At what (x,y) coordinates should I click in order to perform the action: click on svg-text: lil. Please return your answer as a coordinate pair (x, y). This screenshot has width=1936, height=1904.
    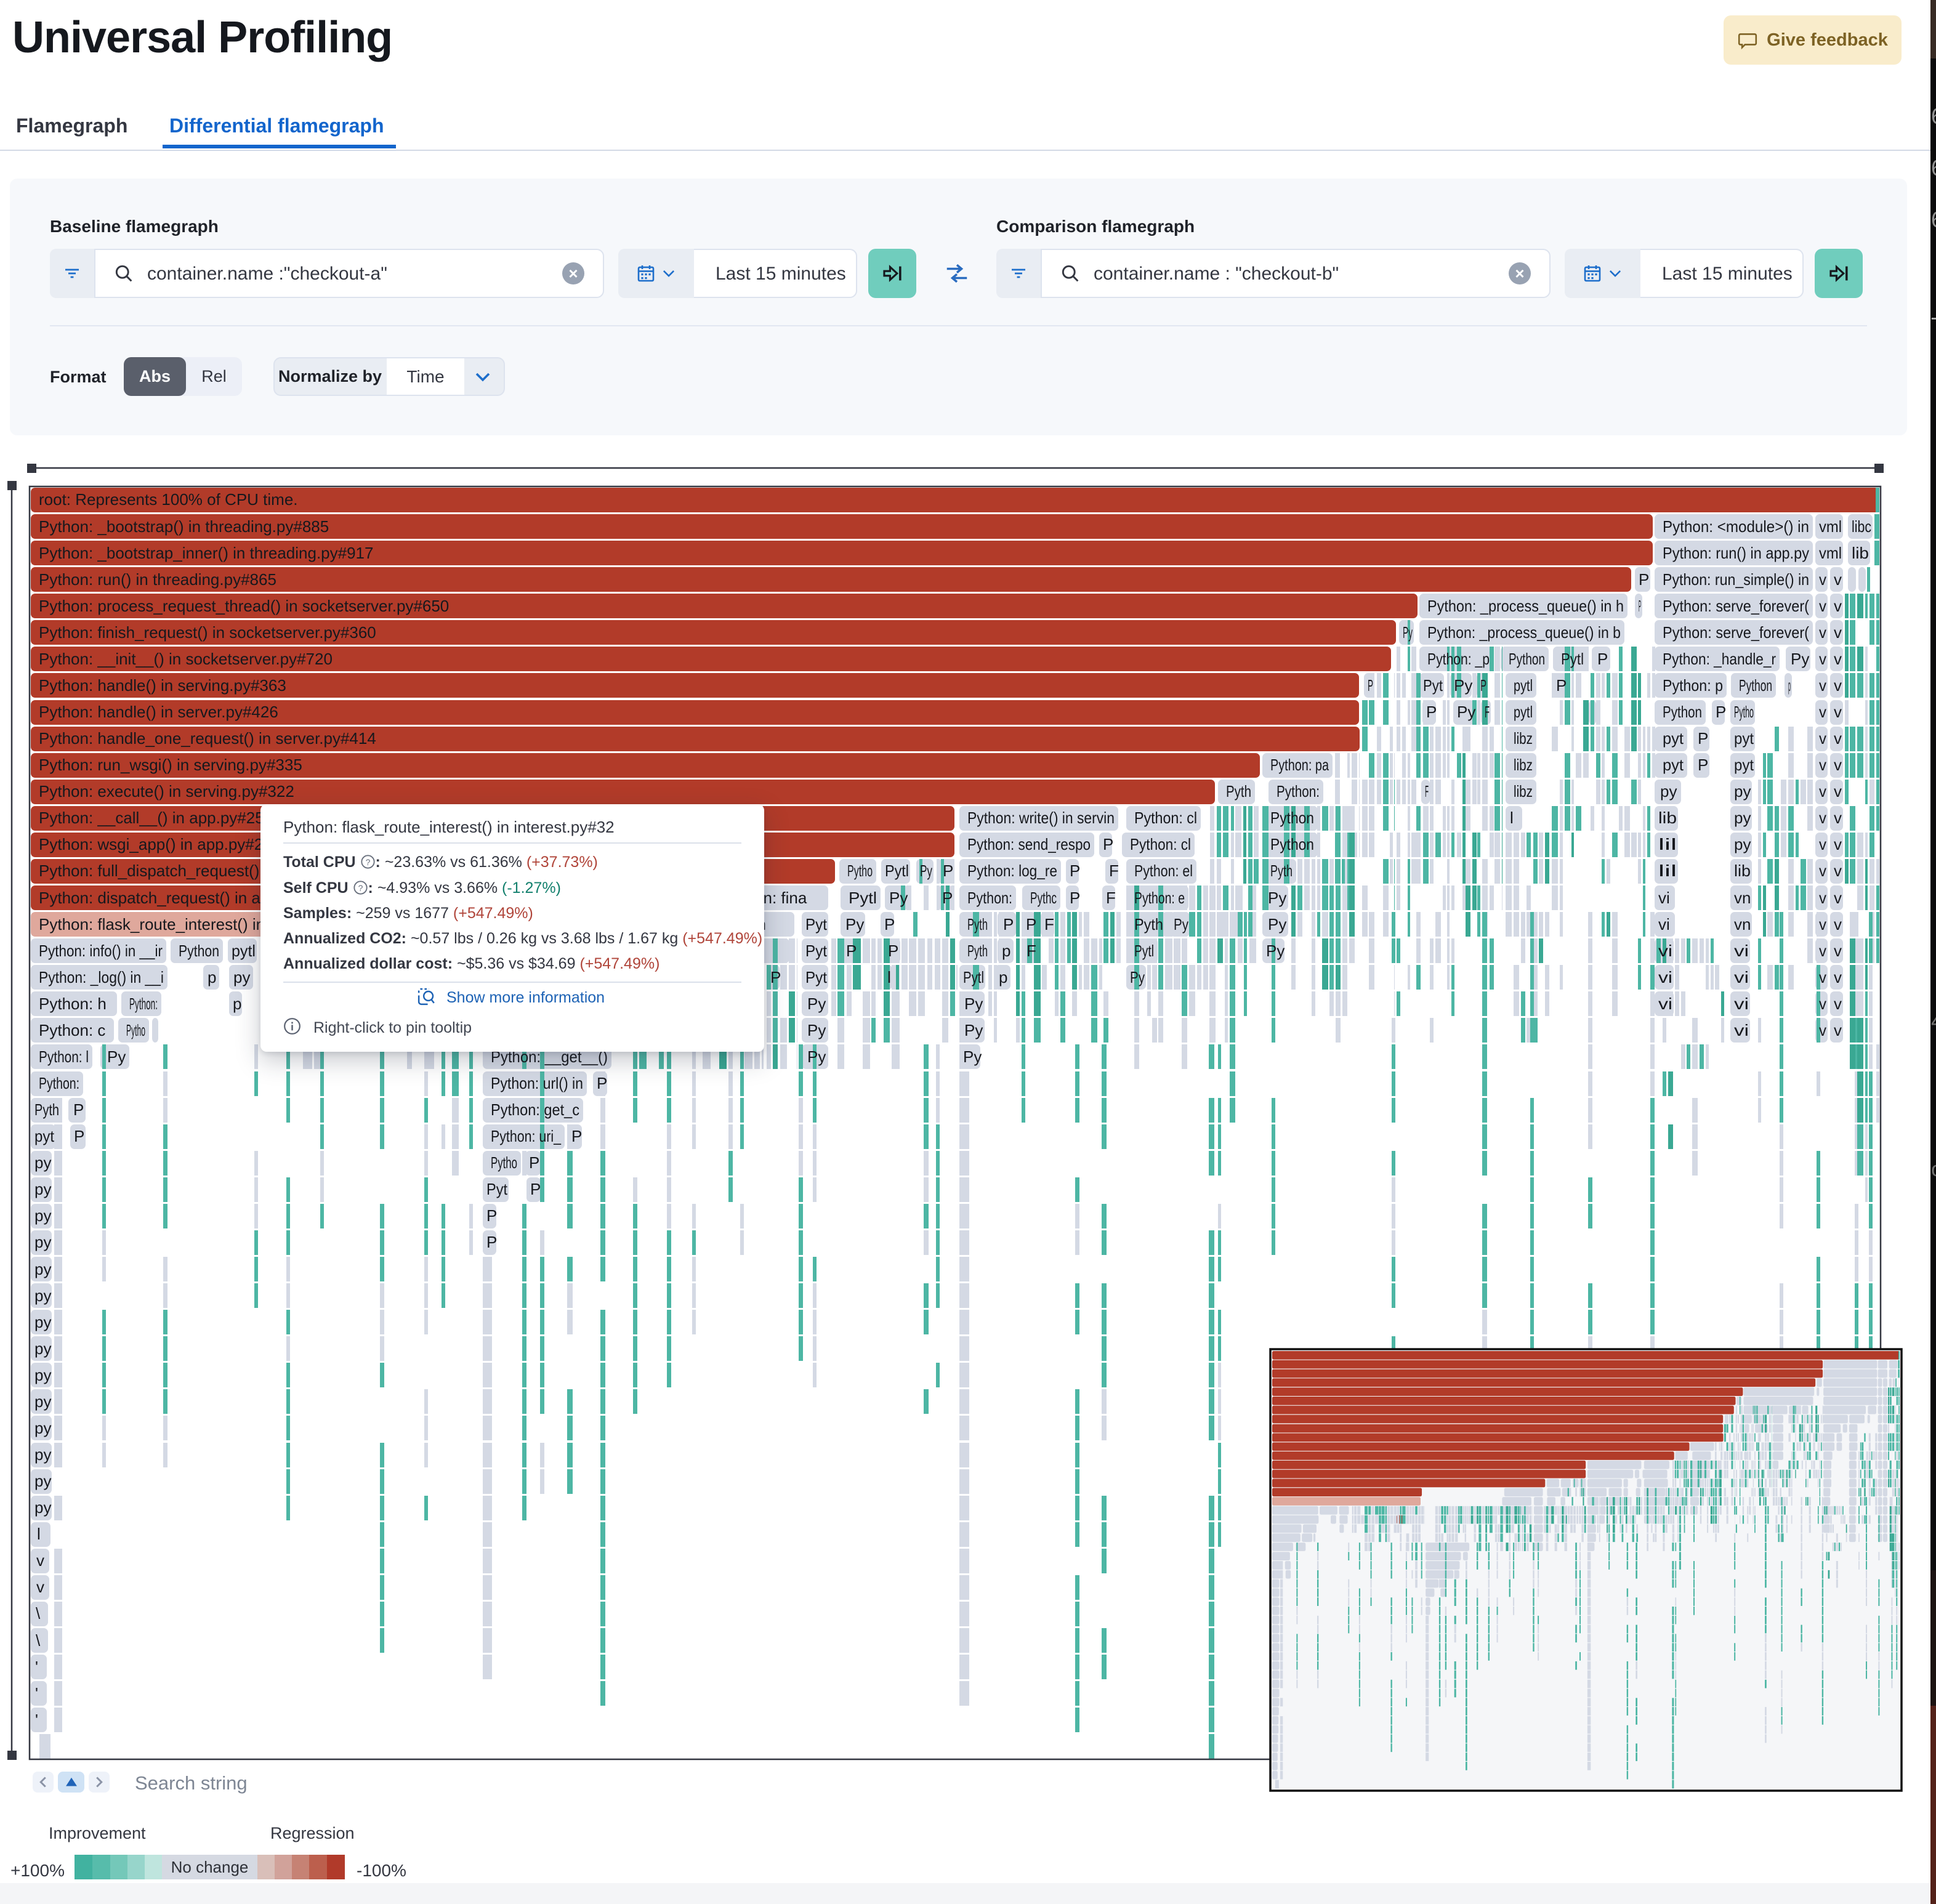
    Looking at the image, I should click on (1667, 870).